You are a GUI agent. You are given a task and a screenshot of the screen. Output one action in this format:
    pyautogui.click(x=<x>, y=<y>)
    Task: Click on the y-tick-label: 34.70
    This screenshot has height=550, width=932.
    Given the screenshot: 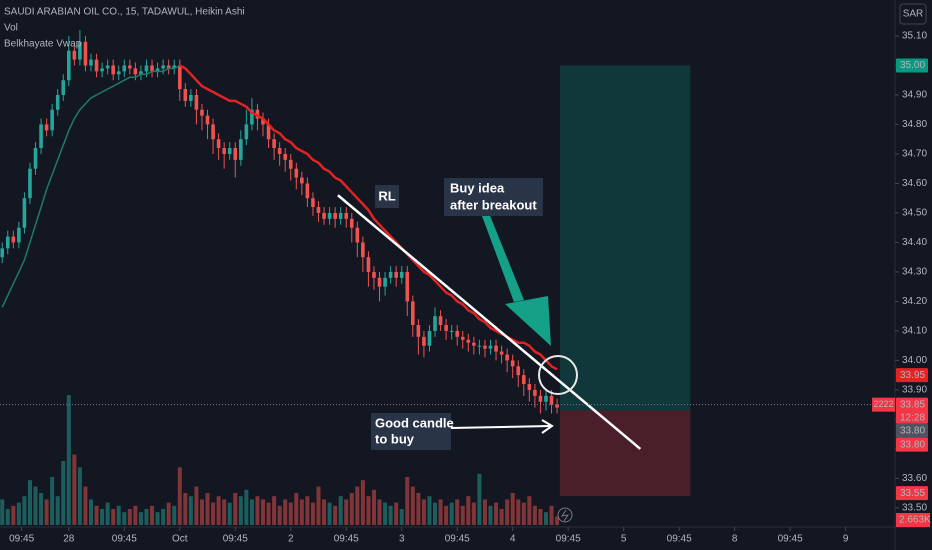 What is the action you would take?
    pyautogui.click(x=914, y=154)
    